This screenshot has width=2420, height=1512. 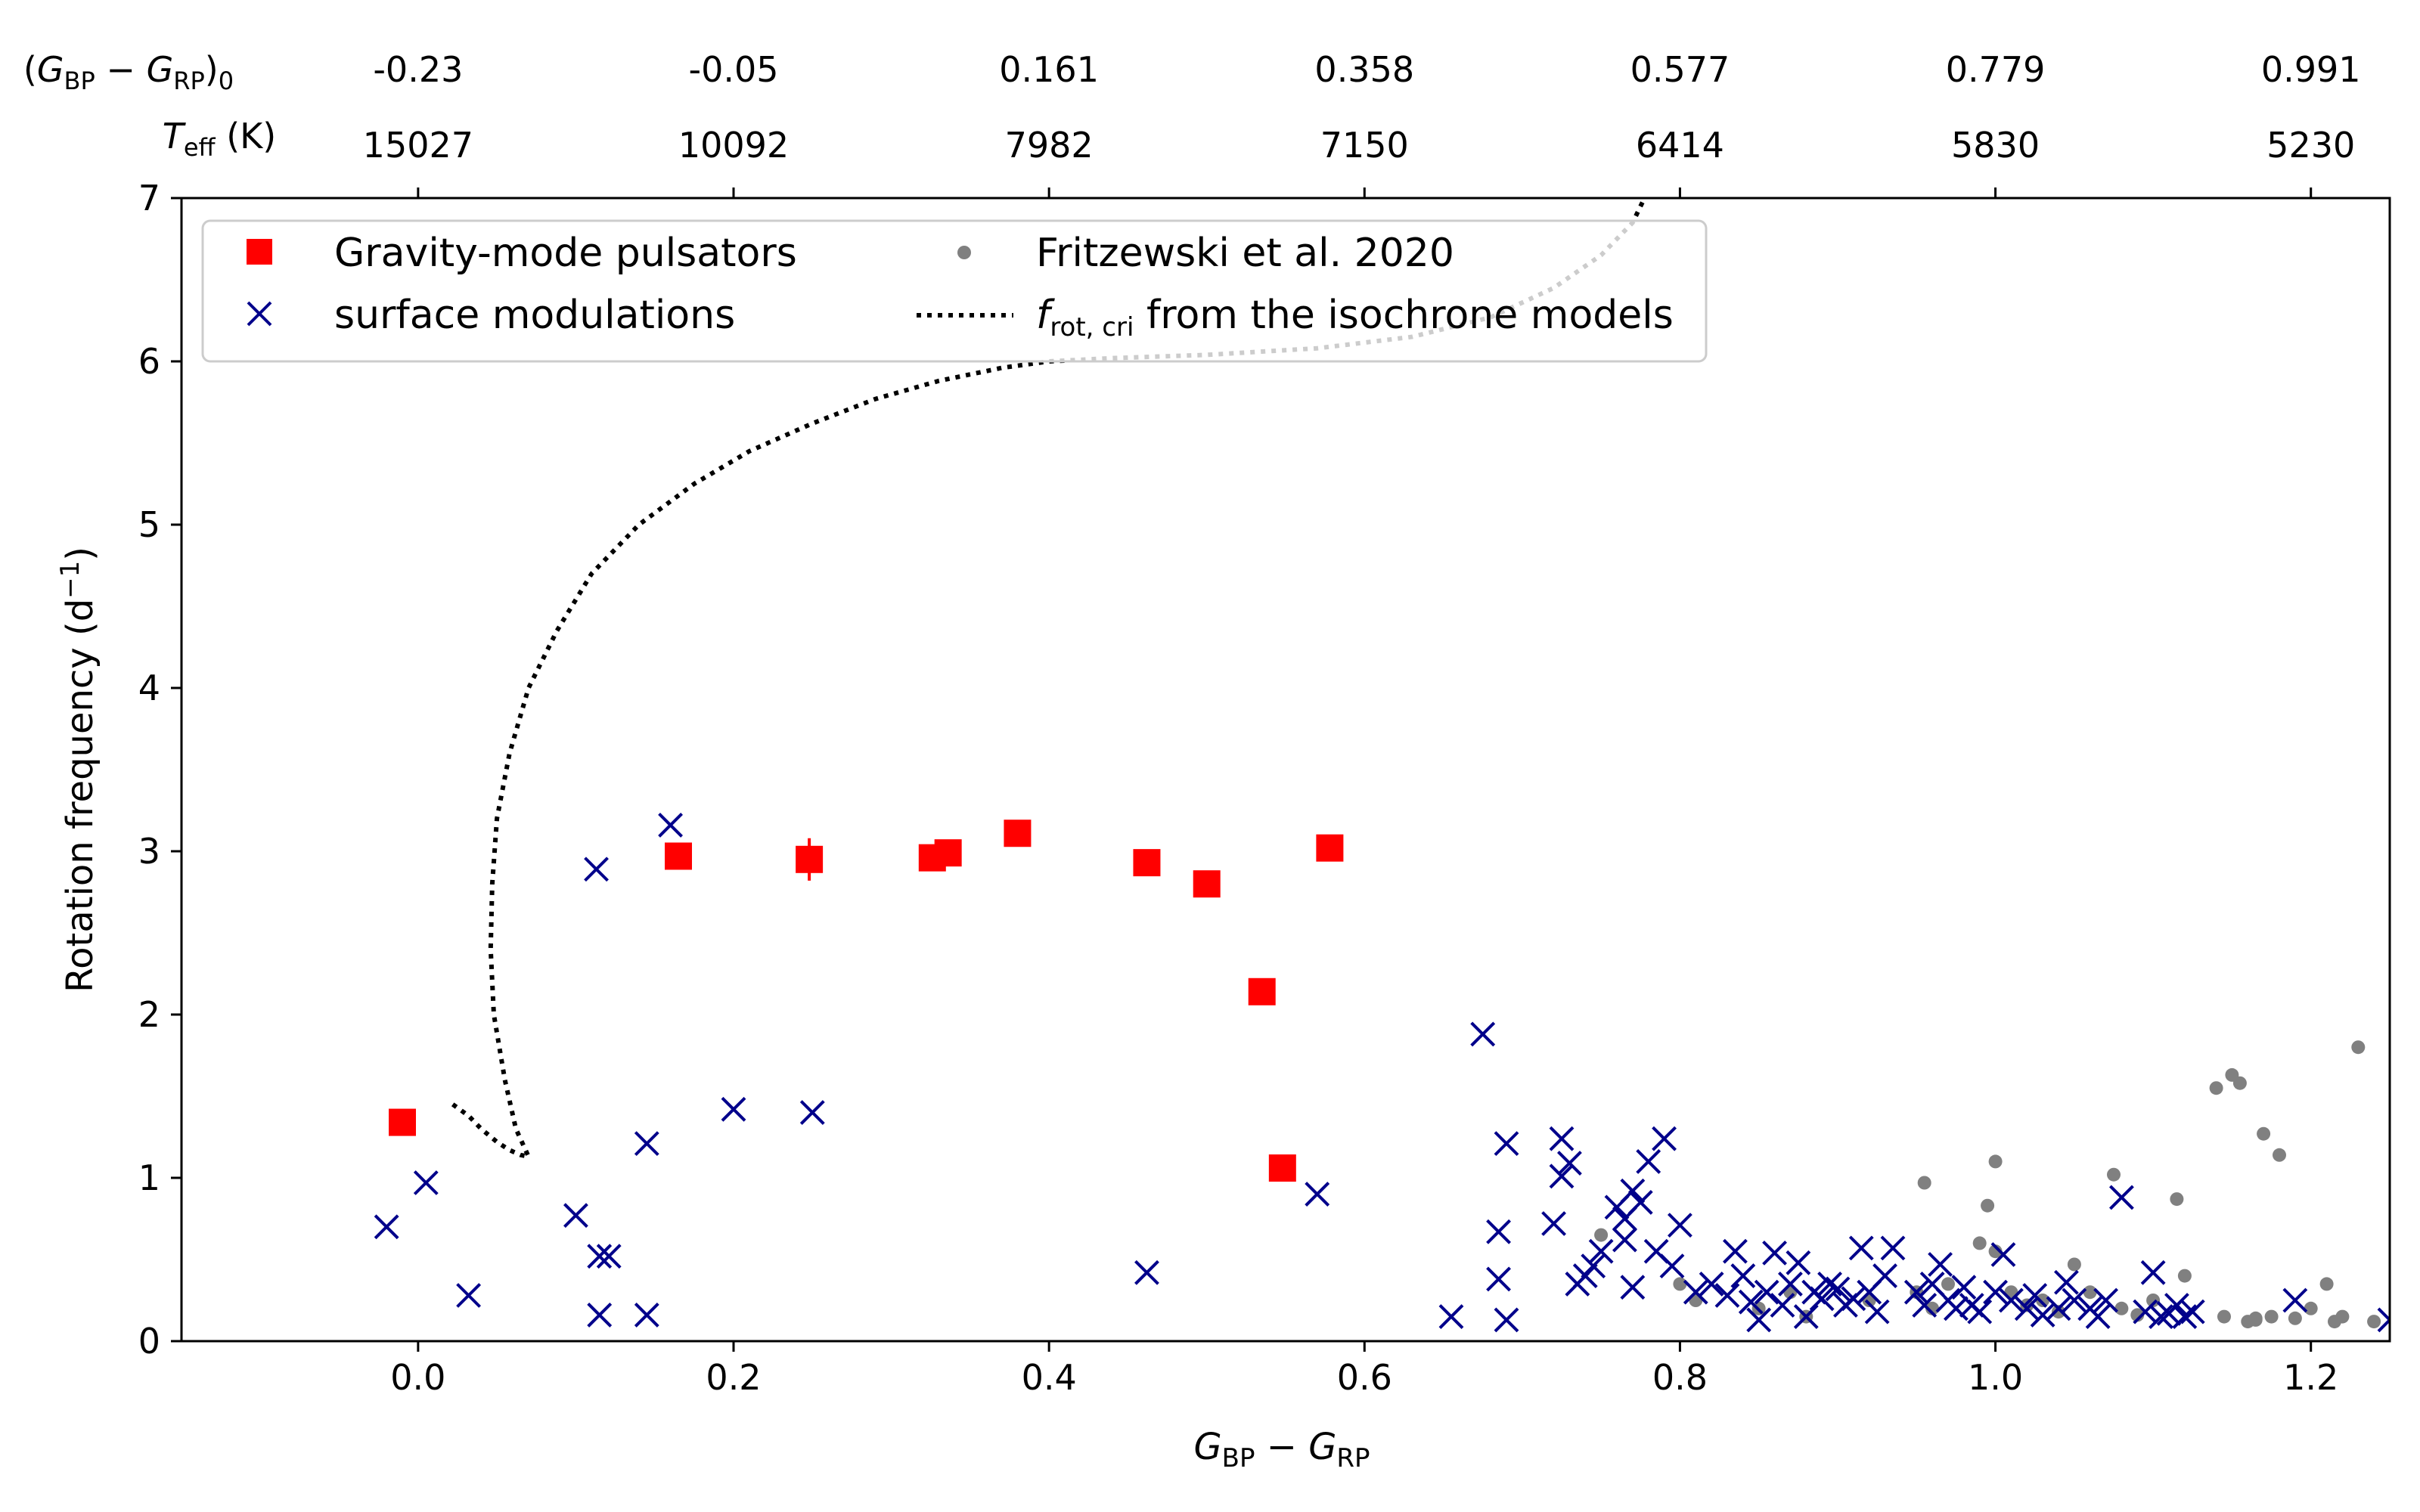 What do you see at coordinates (2310, 145) in the screenshot?
I see `top-teff-label: 5230` at bounding box center [2310, 145].